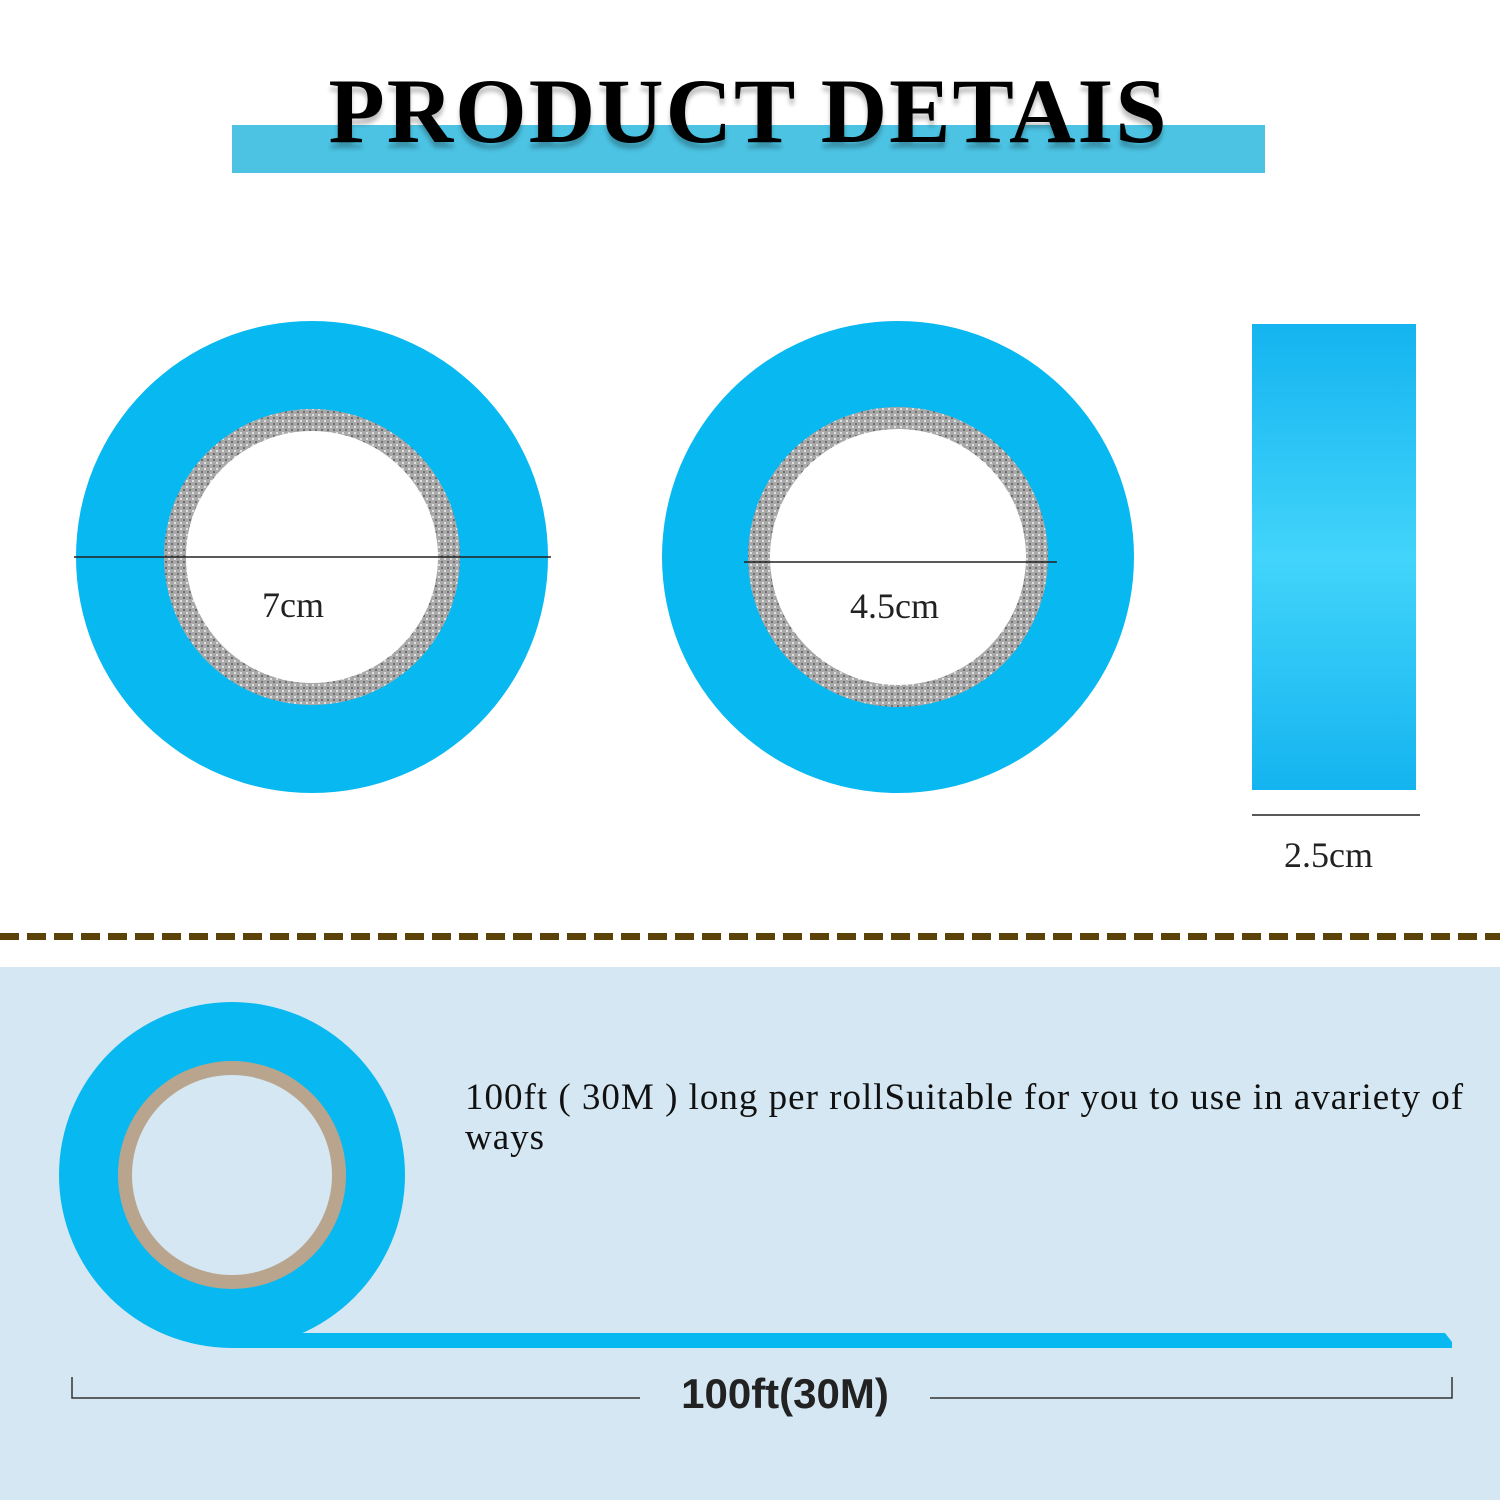 The width and height of the screenshot is (1500, 1500). I want to click on tape-roll-front-inner, so click(898, 557).